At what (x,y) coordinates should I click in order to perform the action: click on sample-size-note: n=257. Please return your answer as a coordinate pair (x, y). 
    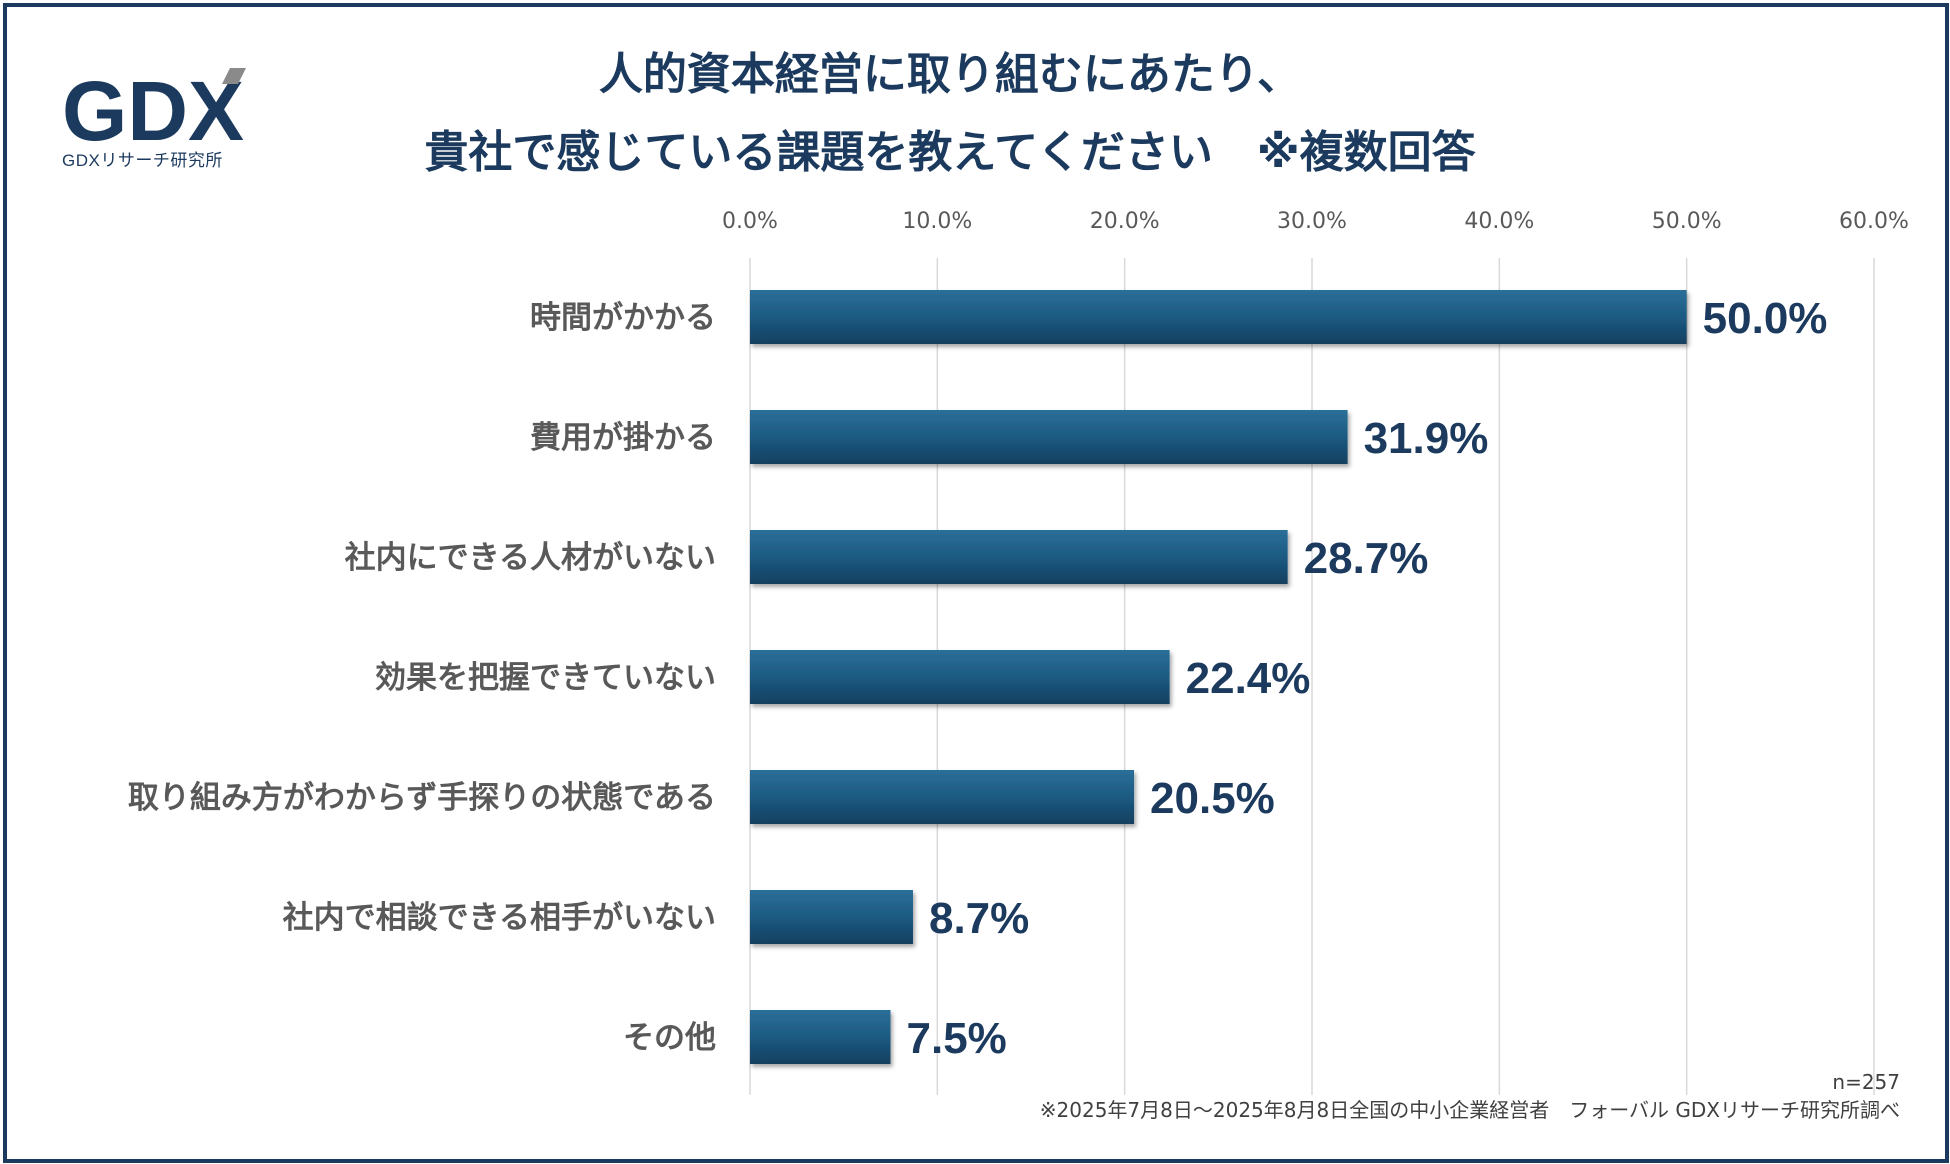
    Looking at the image, I should click on (1866, 1082).